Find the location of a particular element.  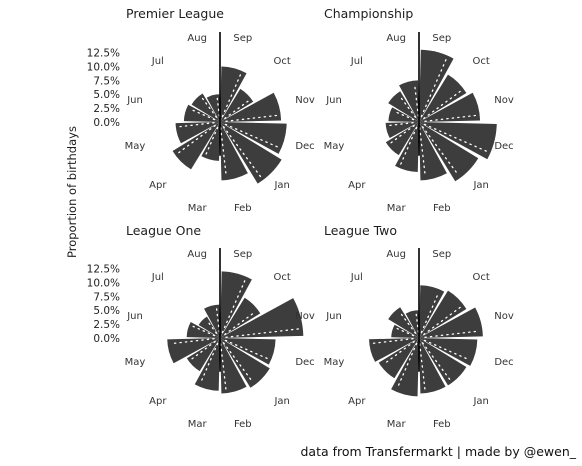

source-caption: data from Transfermarkt | made by @ewen_ is located at coordinates (438, 451).